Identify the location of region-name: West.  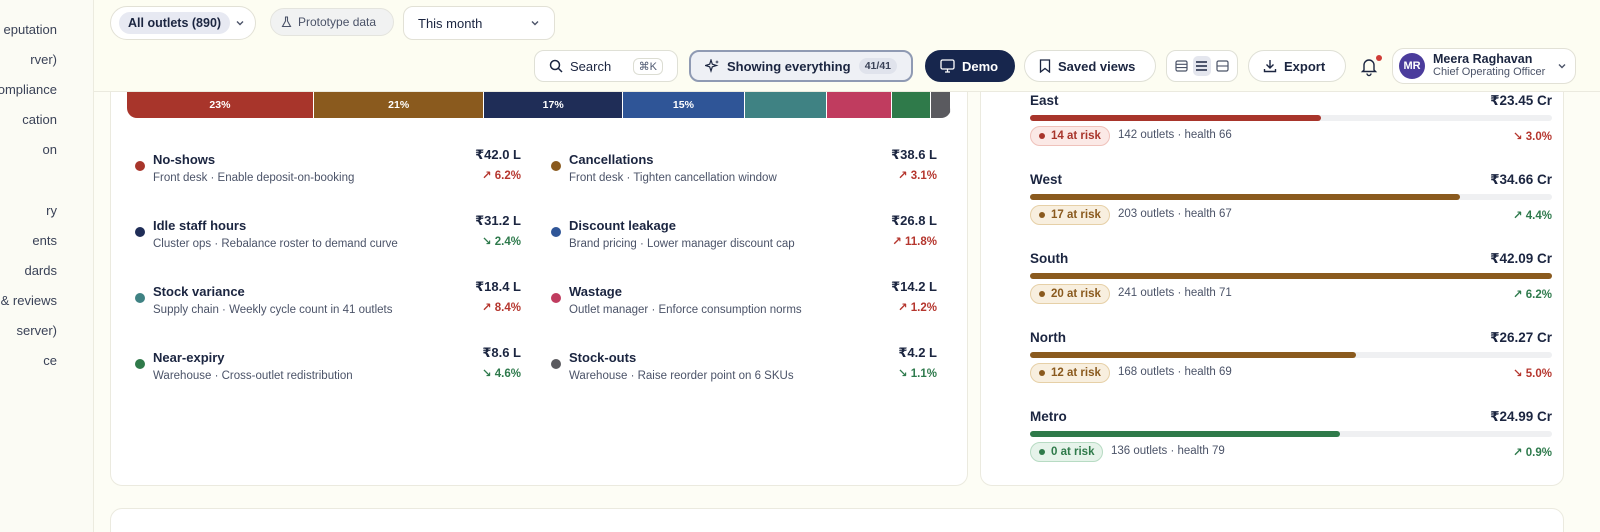
(1046, 179).